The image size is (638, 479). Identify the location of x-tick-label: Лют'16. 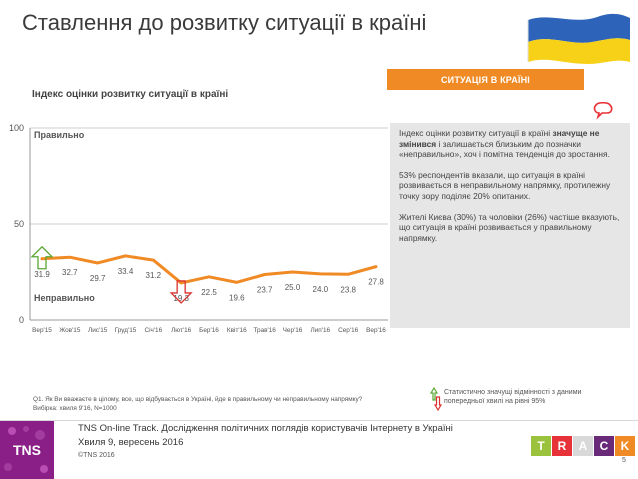
(181, 330).